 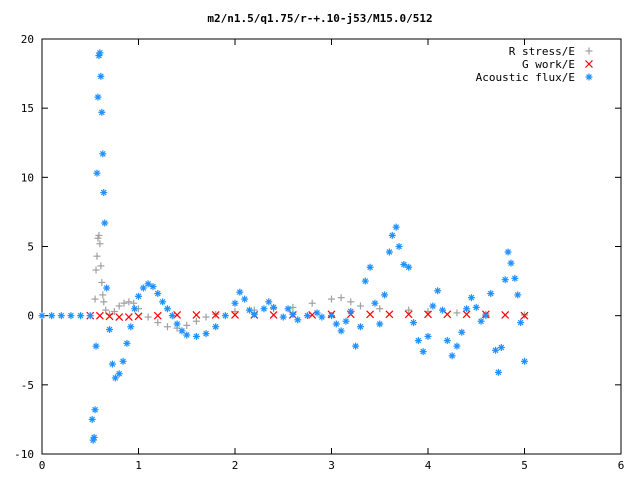 What do you see at coordinates (235, 465) in the screenshot?
I see `x-tick-label: 2` at bounding box center [235, 465].